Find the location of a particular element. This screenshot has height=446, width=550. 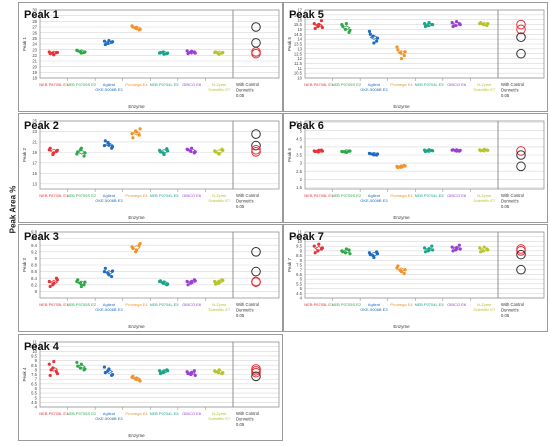

peak-4-control-border is located at coordinates (256, 374).